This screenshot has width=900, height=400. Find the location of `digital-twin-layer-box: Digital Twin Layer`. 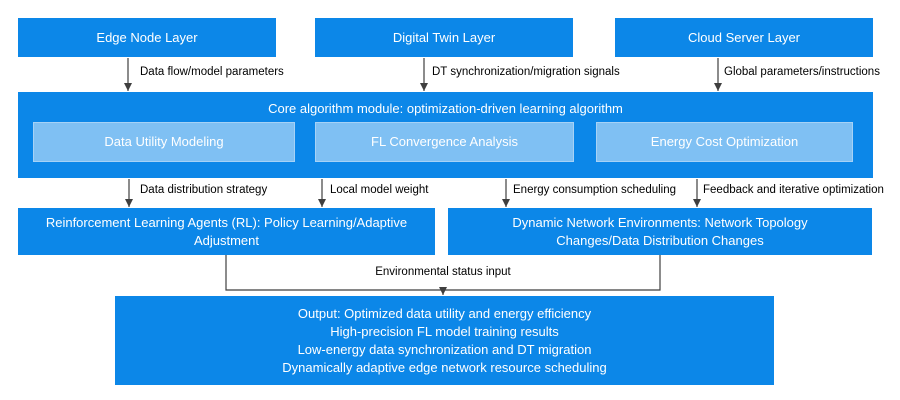

digital-twin-layer-box: Digital Twin Layer is located at coordinates (444, 37).